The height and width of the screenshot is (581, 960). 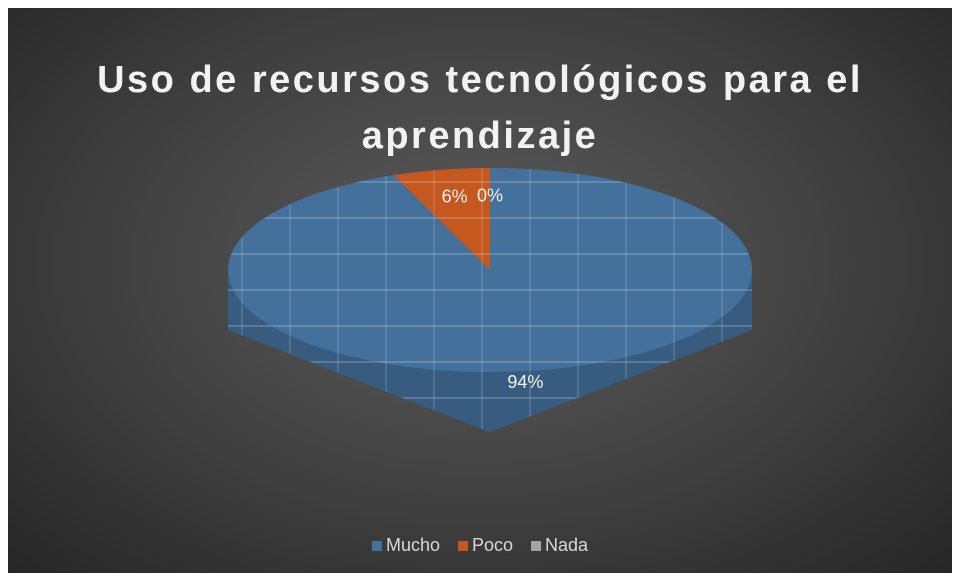 What do you see at coordinates (413, 545) in the screenshot?
I see `legend-label: Mucho` at bounding box center [413, 545].